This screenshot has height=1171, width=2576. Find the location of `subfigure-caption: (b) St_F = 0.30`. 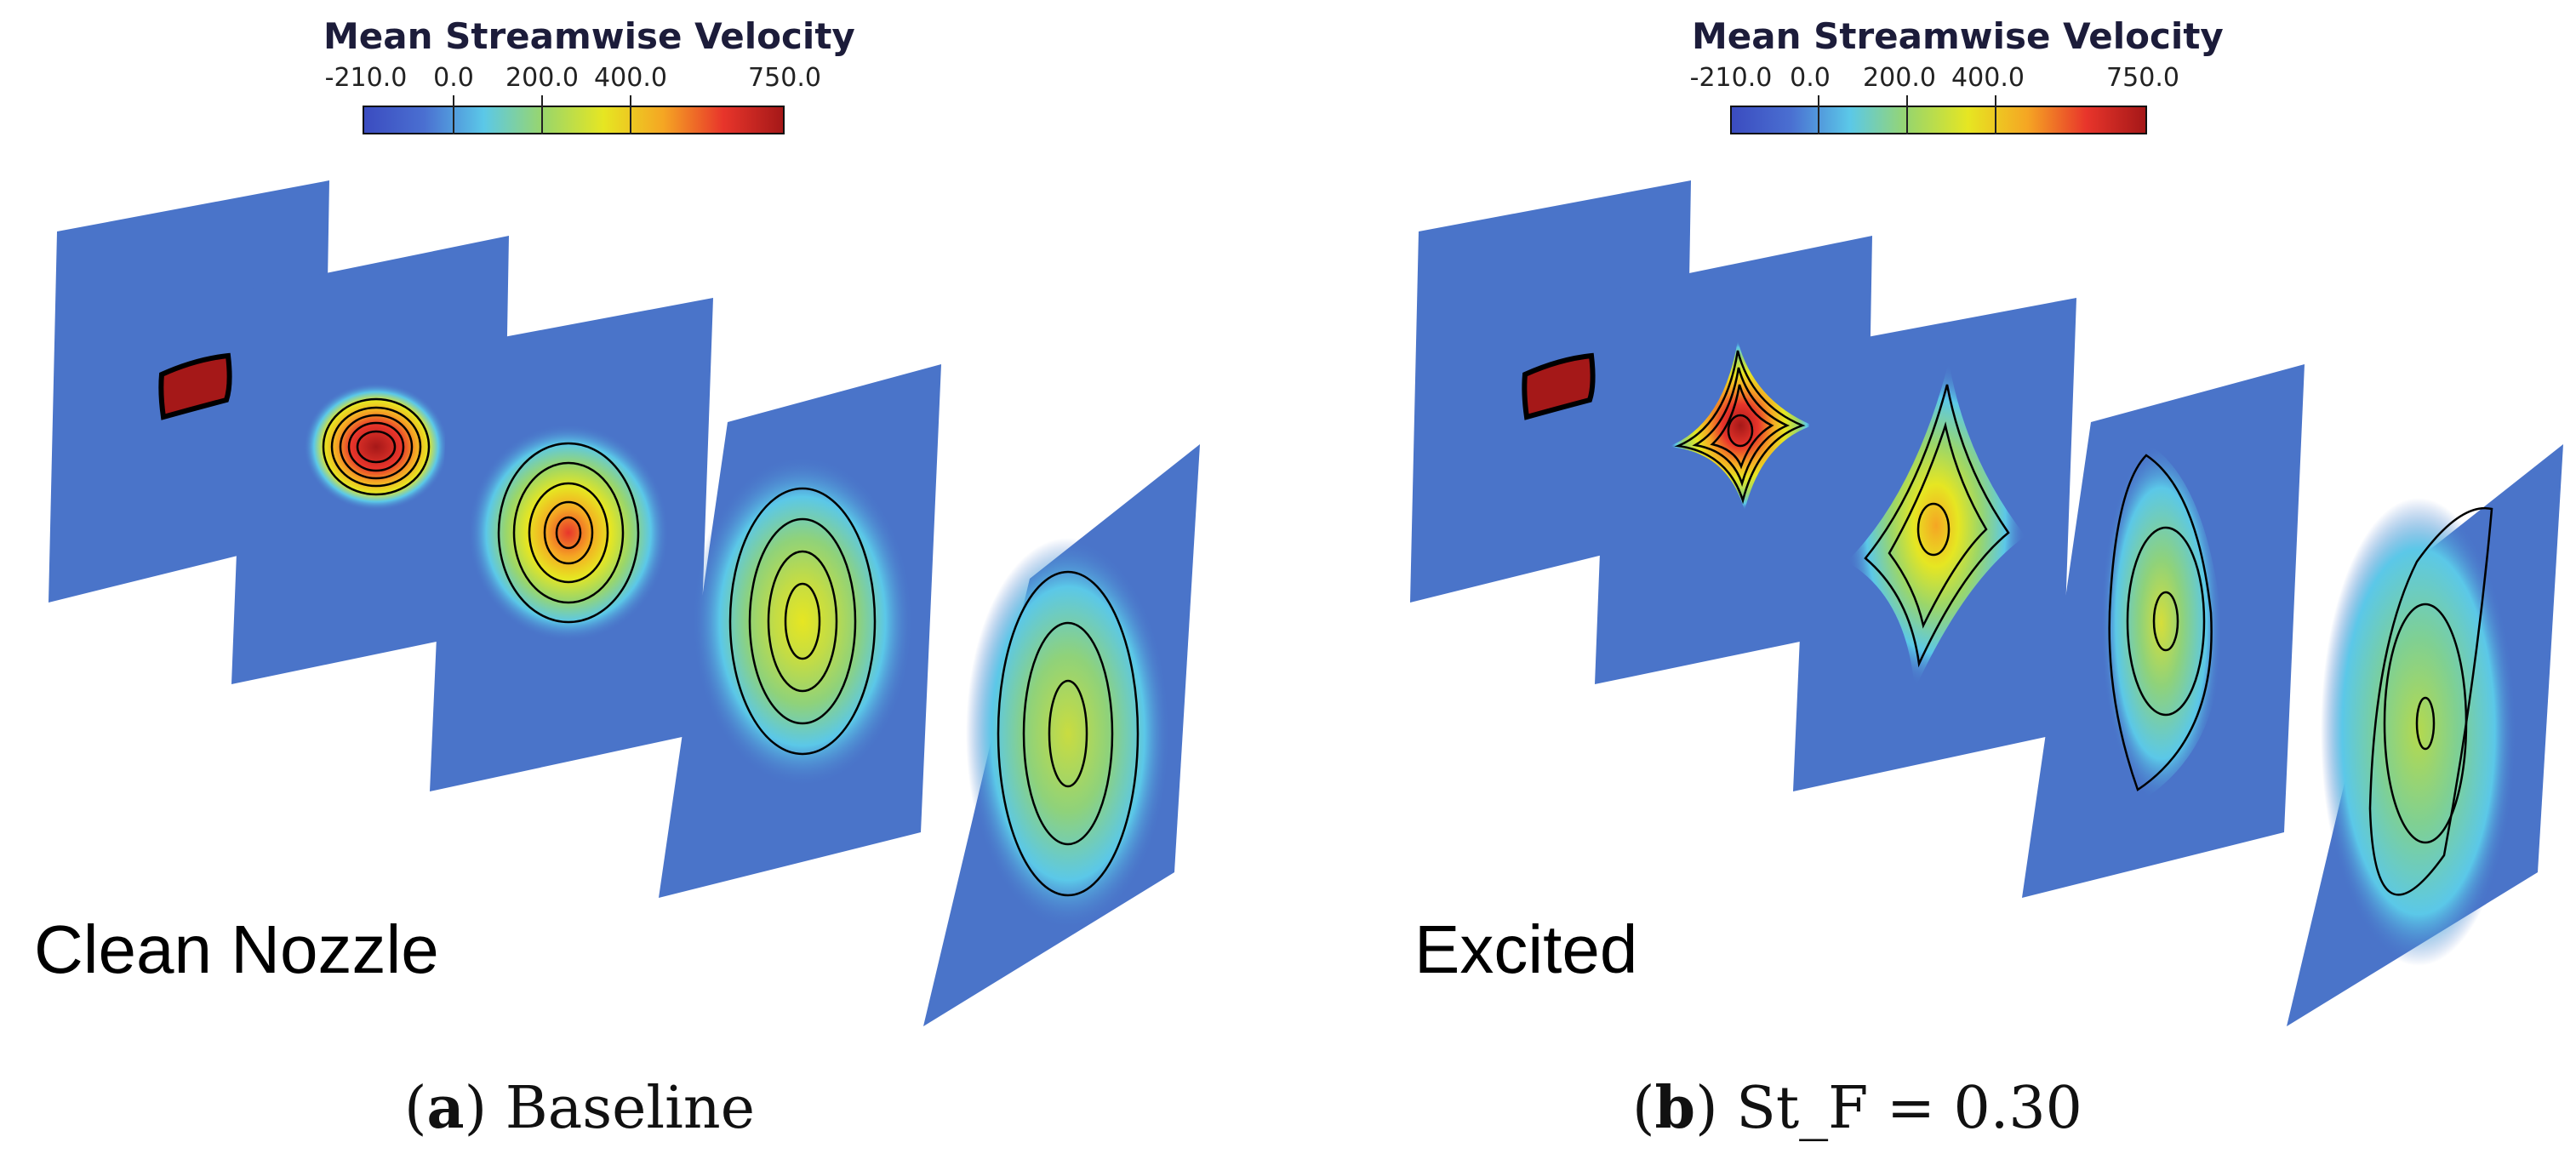

subfigure-caption: (b) St_F = 0.30 is located at coordinates (1857, 1108).